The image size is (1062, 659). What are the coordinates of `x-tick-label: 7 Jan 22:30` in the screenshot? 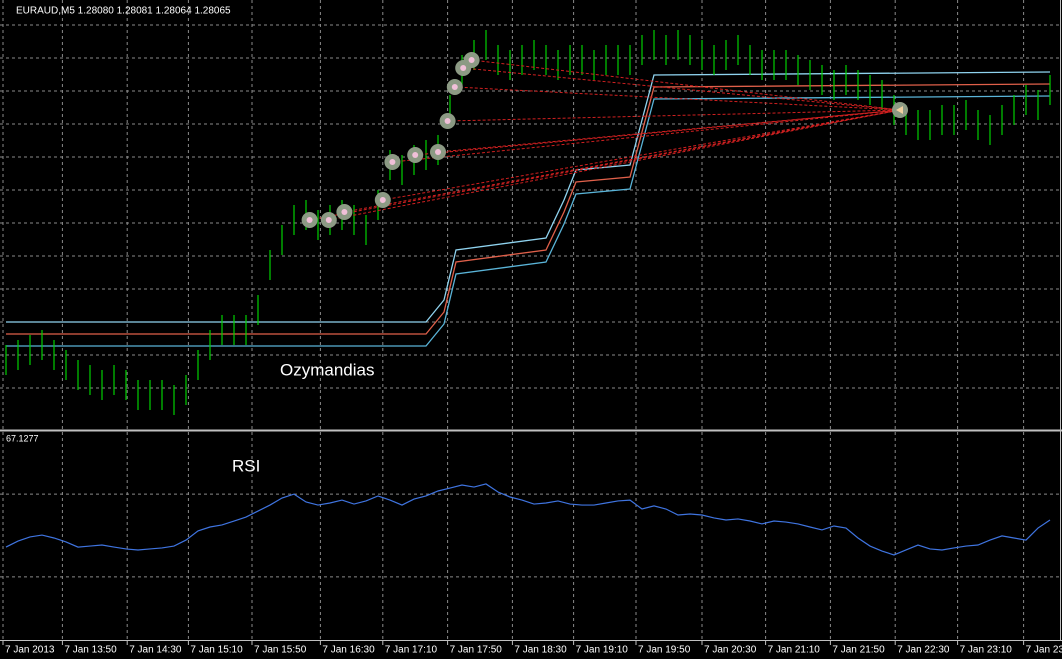 It's located at (923, 650).